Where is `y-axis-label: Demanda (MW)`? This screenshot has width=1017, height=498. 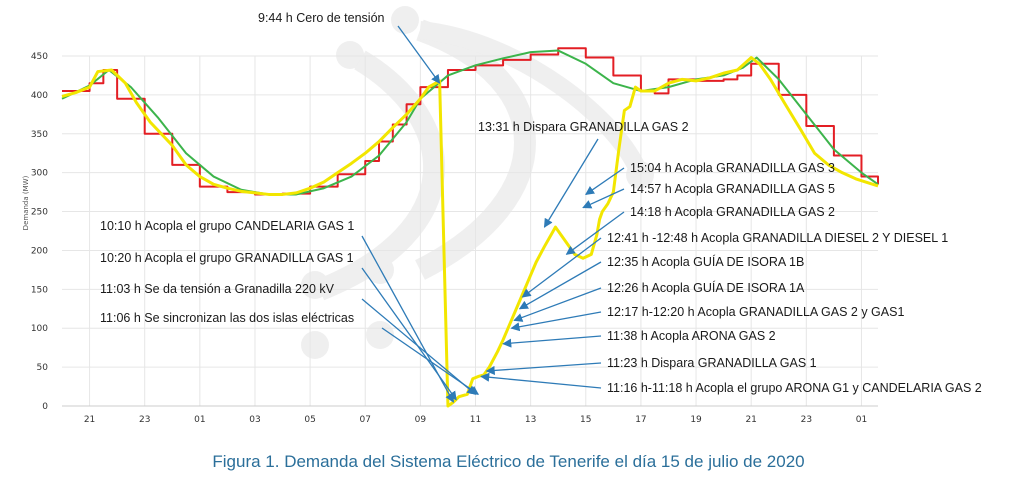
y-axis-label: Demanda (MW) is located at coordinates (26, 202).